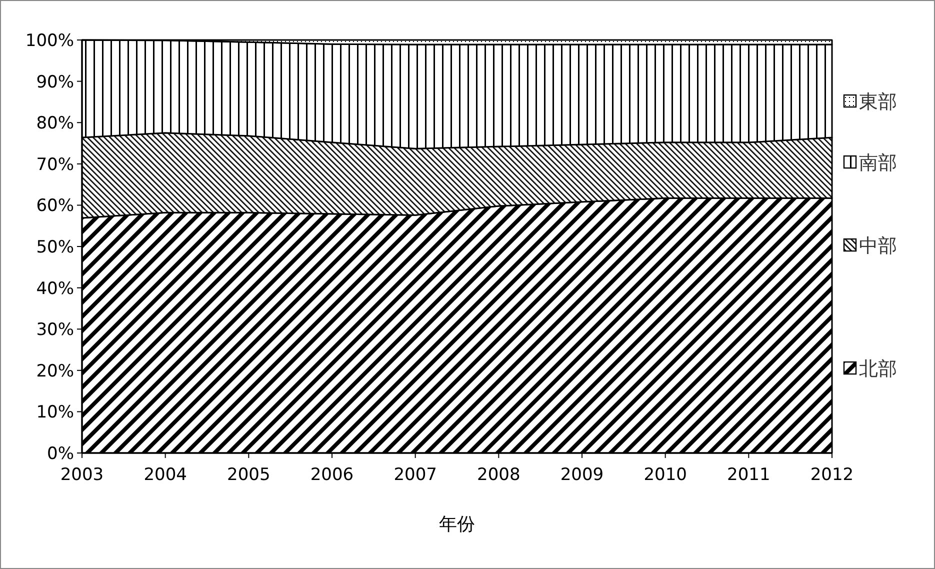  Describe the element at coordinates (878, 369) in the screenshot. I see `legend-label: 北部` at that location.